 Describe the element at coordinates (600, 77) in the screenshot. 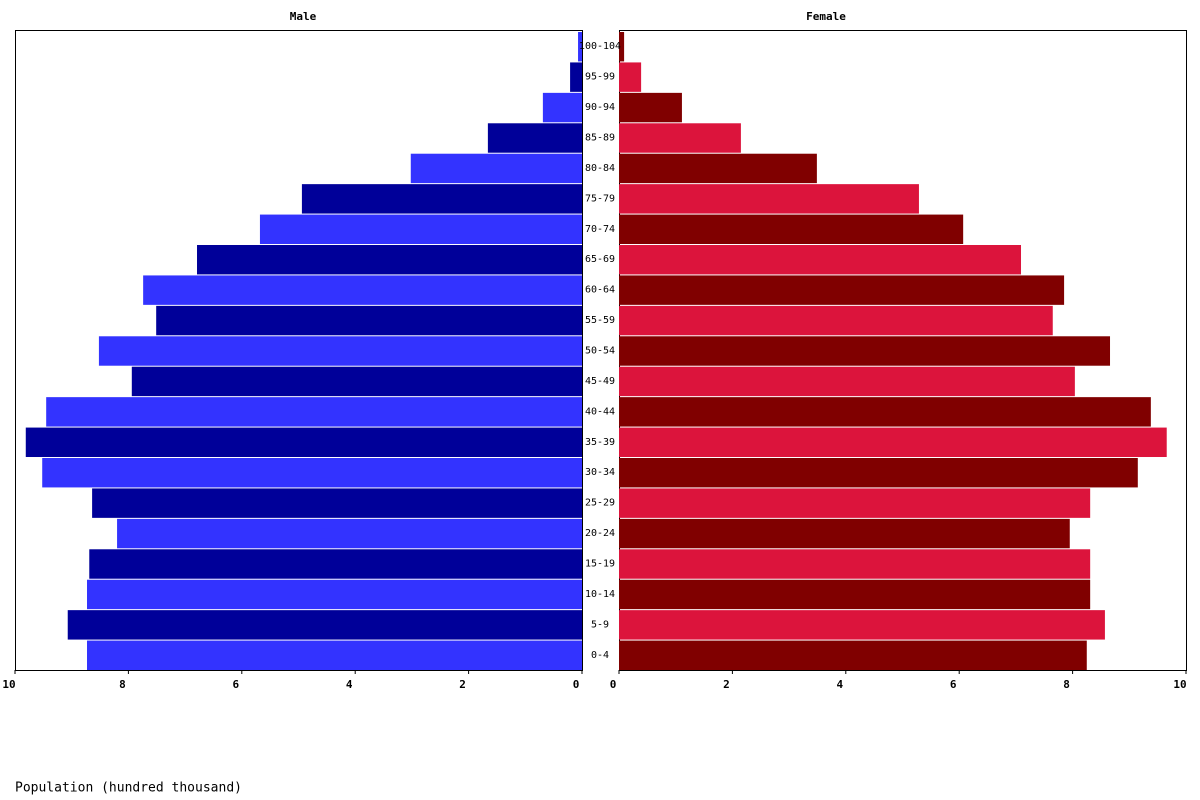

I see `category-label: 95-99` at that location.